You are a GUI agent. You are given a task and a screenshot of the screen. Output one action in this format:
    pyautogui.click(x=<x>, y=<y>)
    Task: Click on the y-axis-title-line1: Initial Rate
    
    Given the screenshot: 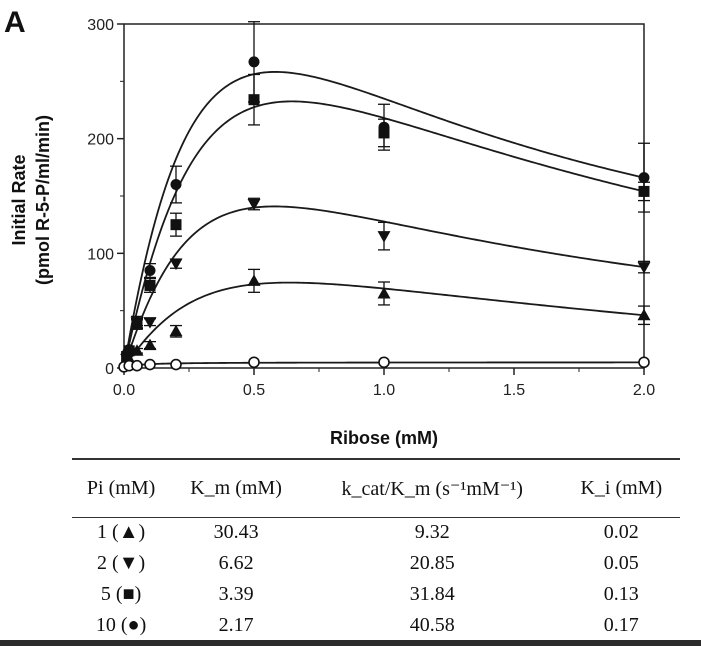 What is the action you would take?
    pyautogui.click(x=19, y=199)
    